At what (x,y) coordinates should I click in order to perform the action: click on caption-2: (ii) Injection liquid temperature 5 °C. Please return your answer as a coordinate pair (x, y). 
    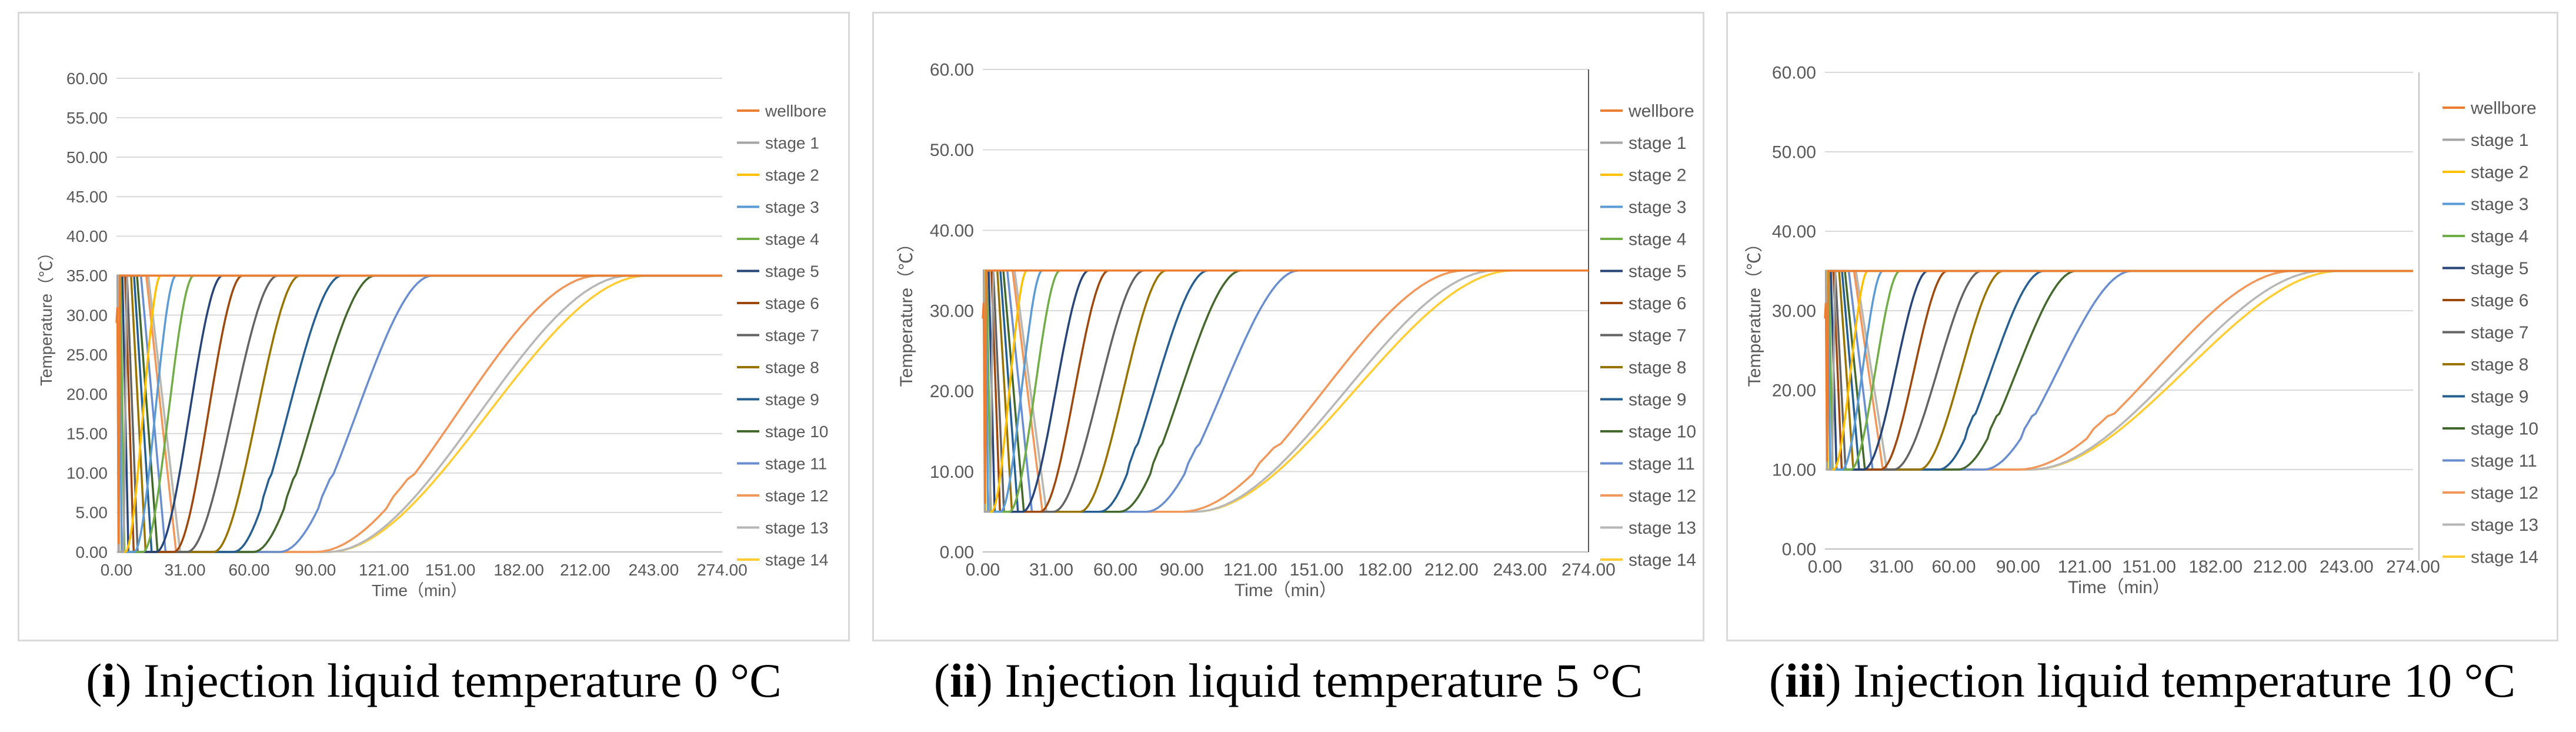
    Looking at the image, I should click on (1288, 680).